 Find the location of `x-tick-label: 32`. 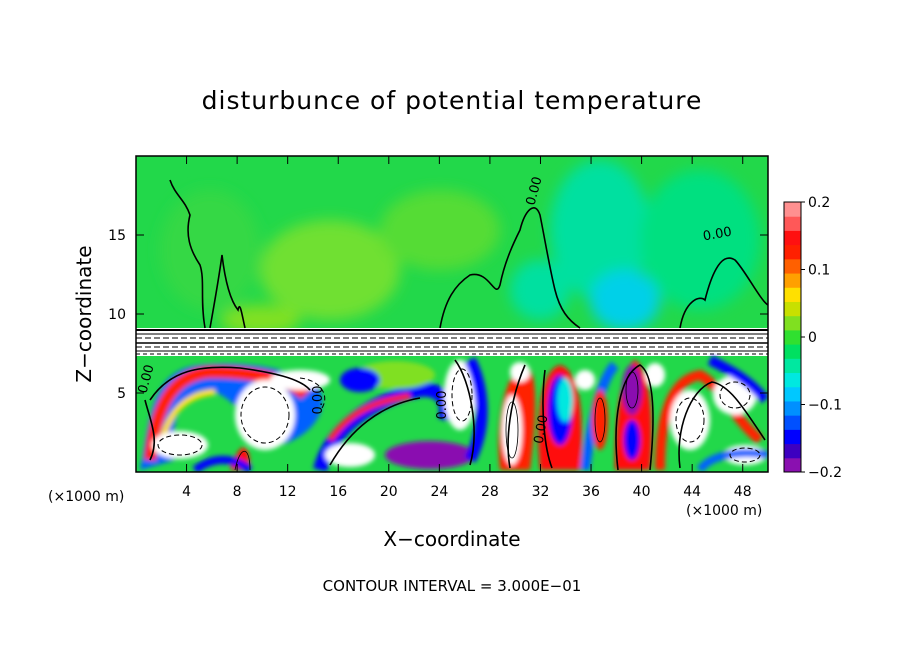

x-tick-label: 32 is located at coordinates (541, 492).